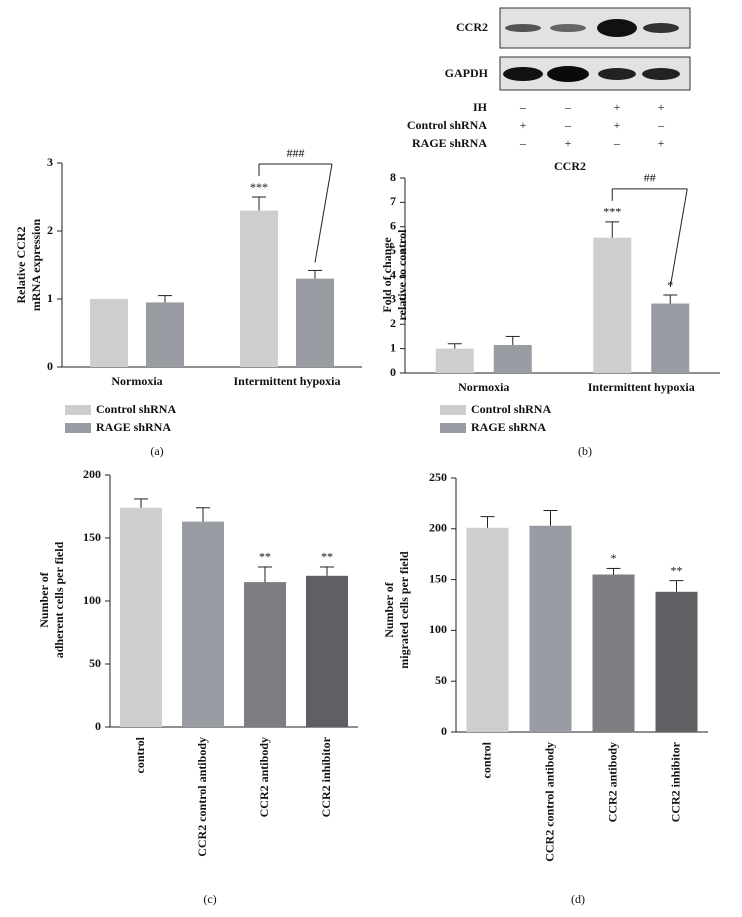  What do you see at coordinates (36, 265) in the screenshot?
I see `y-axis-label: mRNA expression` at bounding box center [36, 265].